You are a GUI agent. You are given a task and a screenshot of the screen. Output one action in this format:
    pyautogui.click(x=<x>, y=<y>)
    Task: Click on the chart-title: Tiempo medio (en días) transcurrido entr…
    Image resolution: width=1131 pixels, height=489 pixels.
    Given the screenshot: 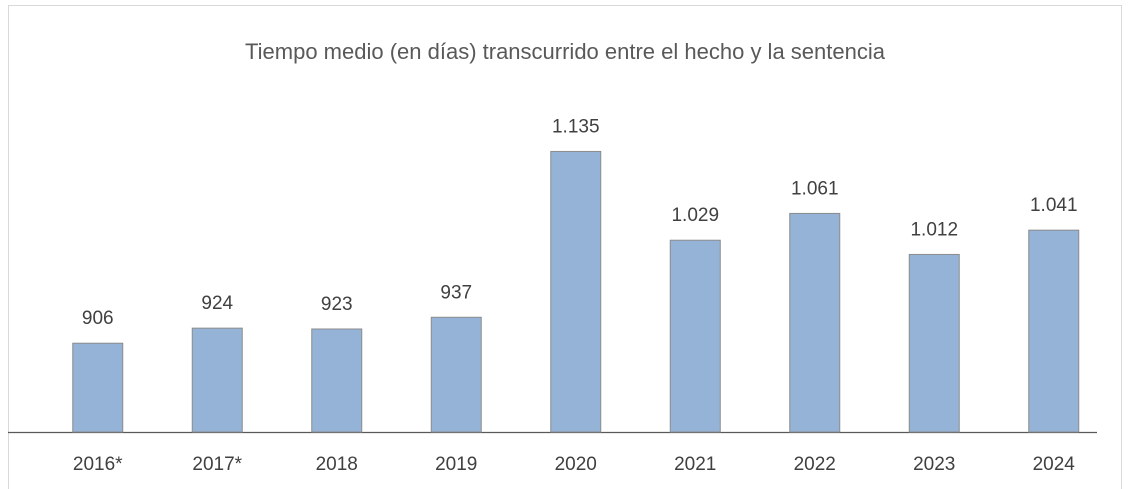 What is the action you would take?
    pyautogui.click(x=565, y=51)
    